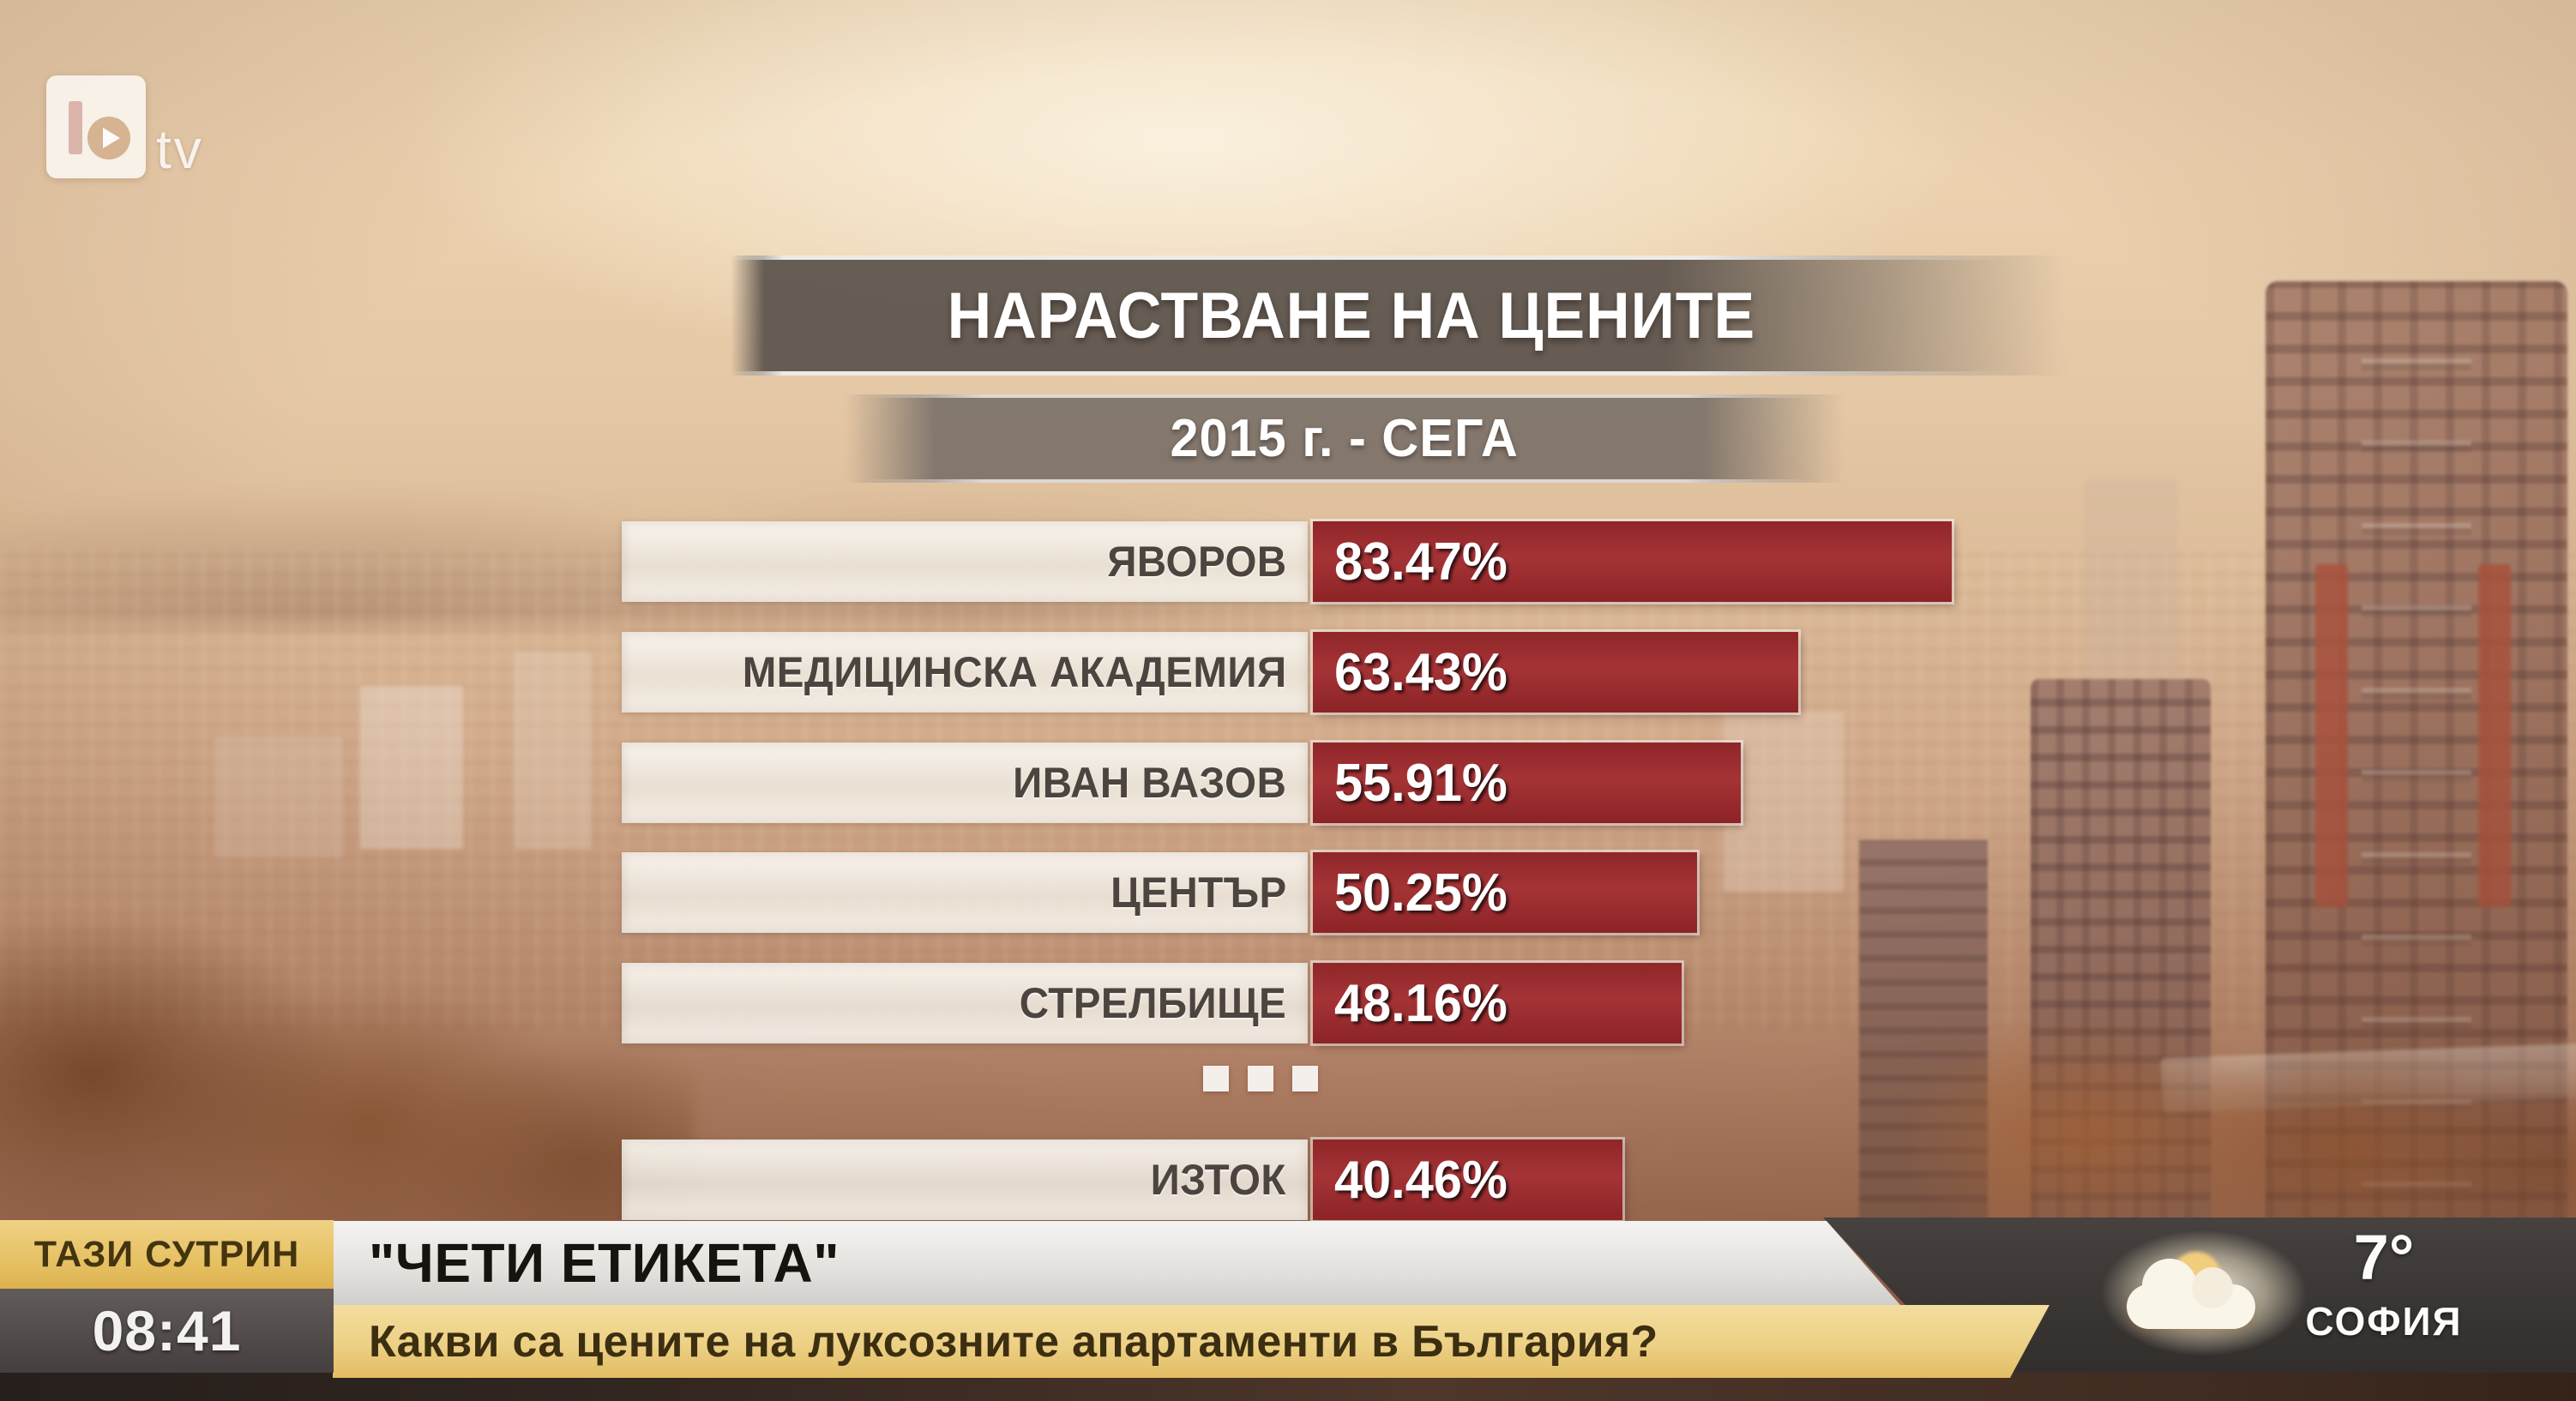  What do you see at coordinates (604, 1263) in the screenshot?
I see `headline-text: "ЧЕТИ ЕТИКЕТА"` at bounding box center [604, 1263].